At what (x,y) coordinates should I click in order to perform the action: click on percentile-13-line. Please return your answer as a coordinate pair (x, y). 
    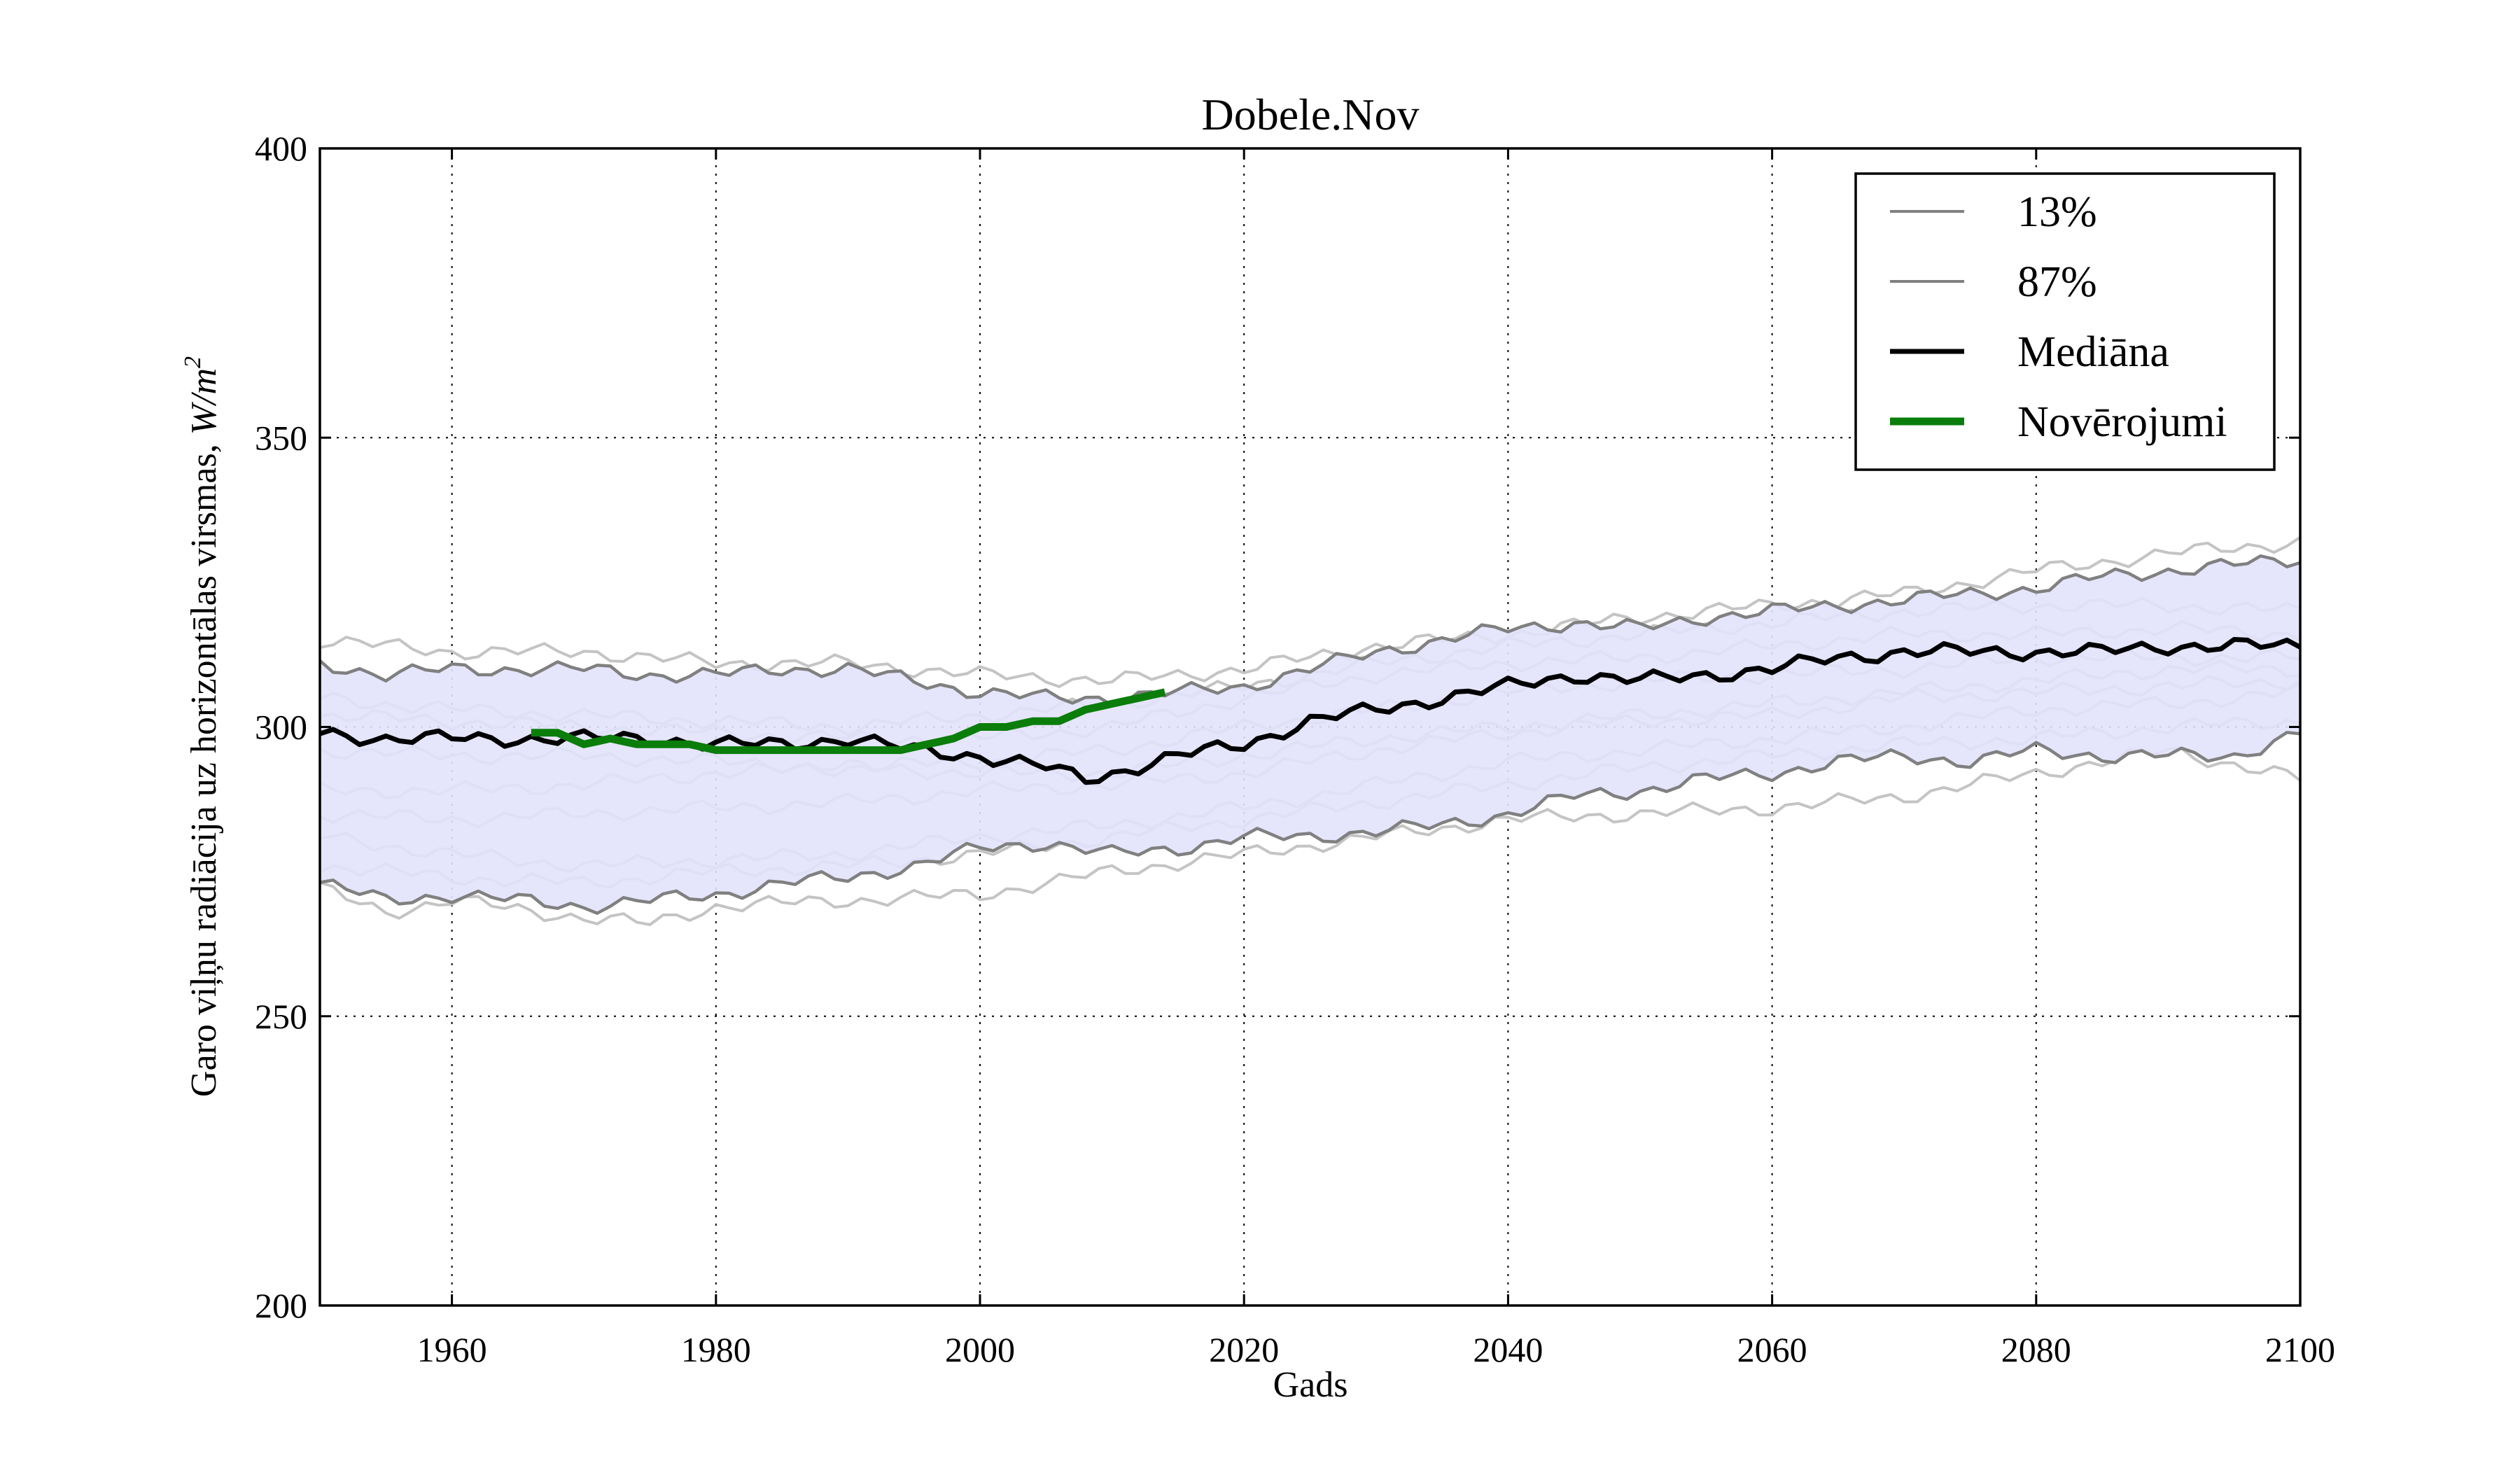
    Looking at the image, I should click on (1310, 823).